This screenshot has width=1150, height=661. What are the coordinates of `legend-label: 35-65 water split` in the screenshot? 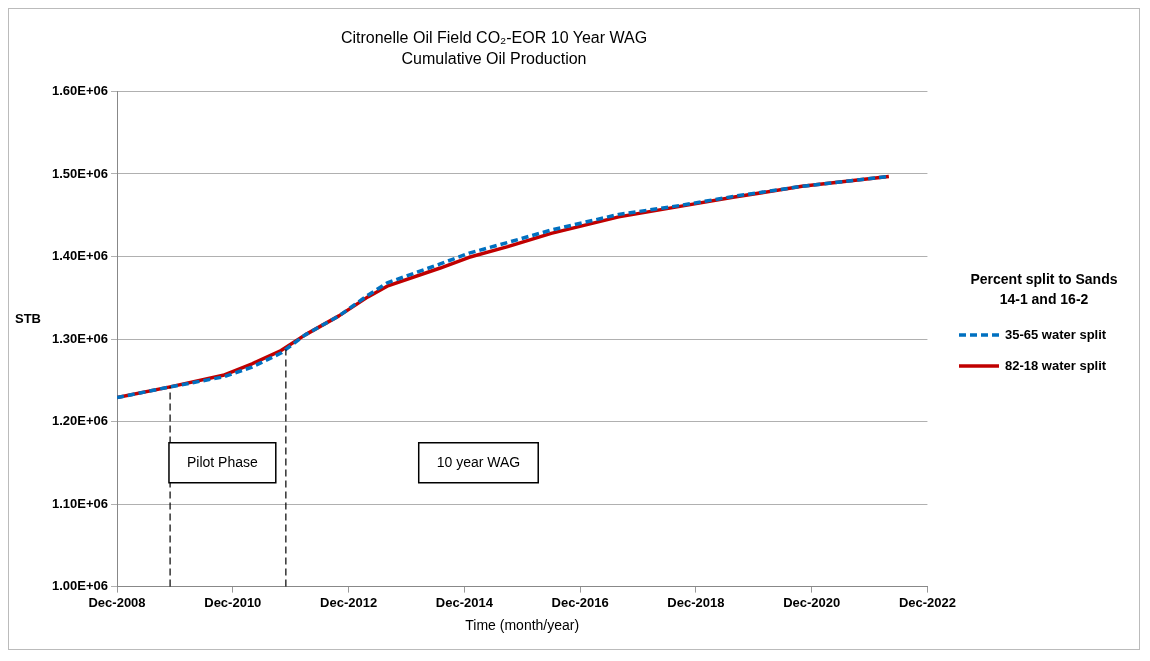 It's located at (1056, 334).